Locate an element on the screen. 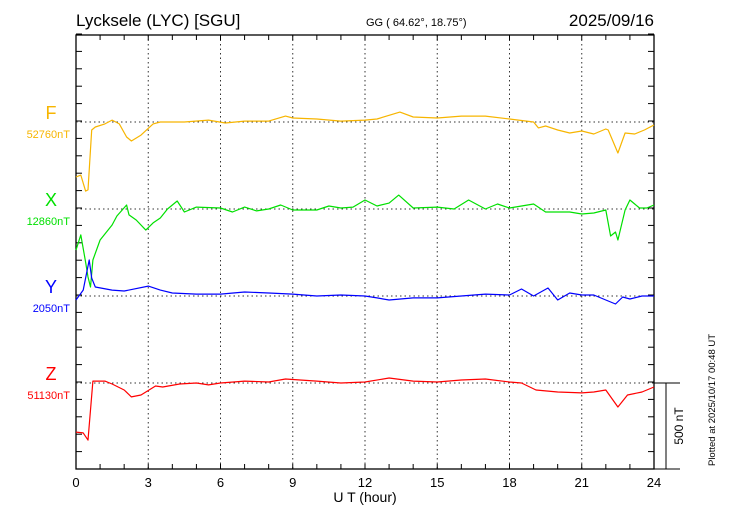 This screenshot has width=730, height=520. station-coords: GG ( 64.62°, 18.75°) is located at coordinates (416, 23).